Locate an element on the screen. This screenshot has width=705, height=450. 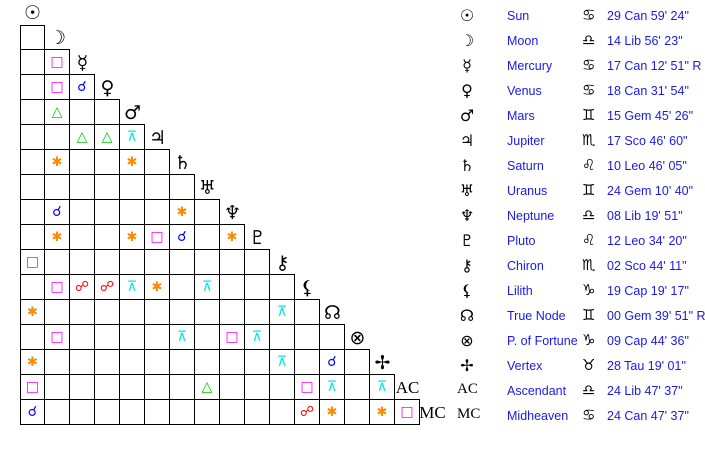
planet-row-saturn: ♄ Saturn ♌ 10 Leo 46' 05" is located at coordinates (580, 167).